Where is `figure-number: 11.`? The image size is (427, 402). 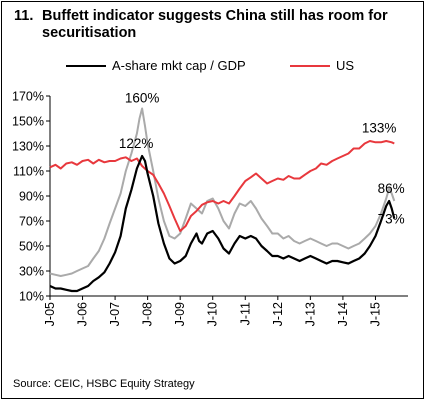
figure-number: 11. is located at coordinates (24, 16).